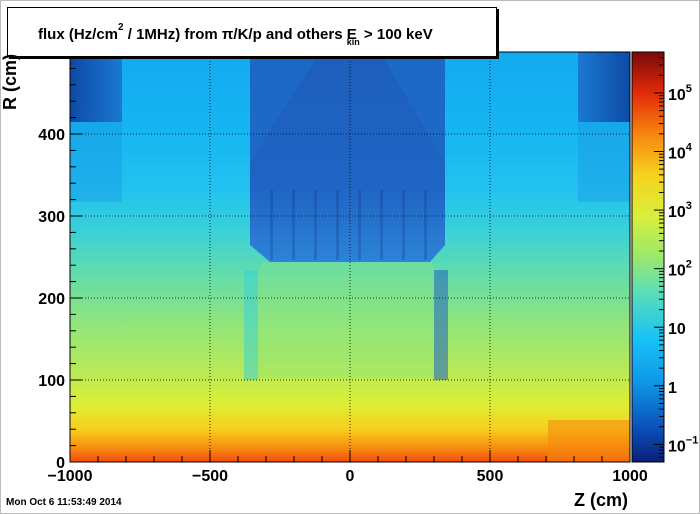 The width and height of the screenshot is (700, 514). What do you see at coordinates (604, 87) in the screenshot?
I see `endcap-corner-right` at bounding box center [604, 87].